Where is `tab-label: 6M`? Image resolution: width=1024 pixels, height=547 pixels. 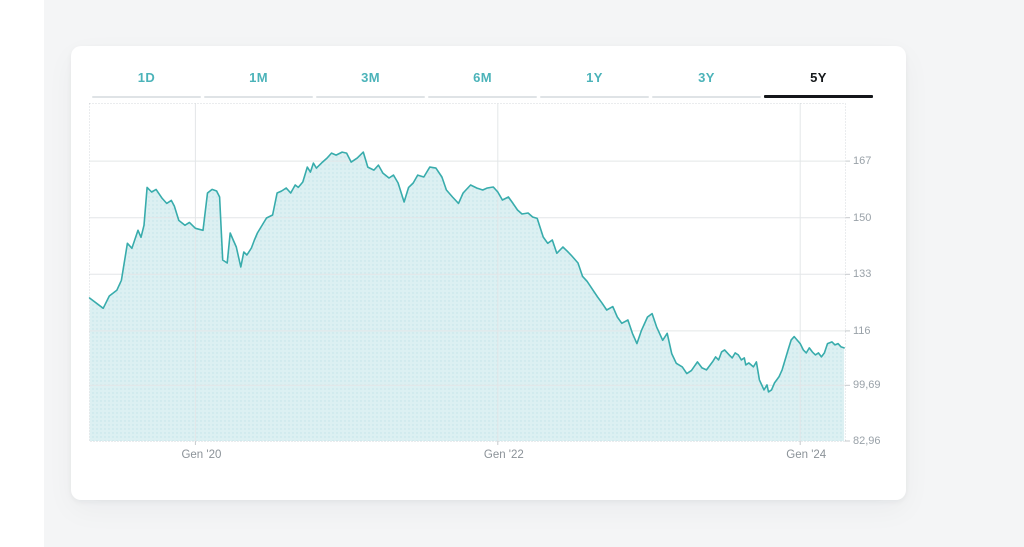 tab-label: 6M is located at coordinates (482, 77).